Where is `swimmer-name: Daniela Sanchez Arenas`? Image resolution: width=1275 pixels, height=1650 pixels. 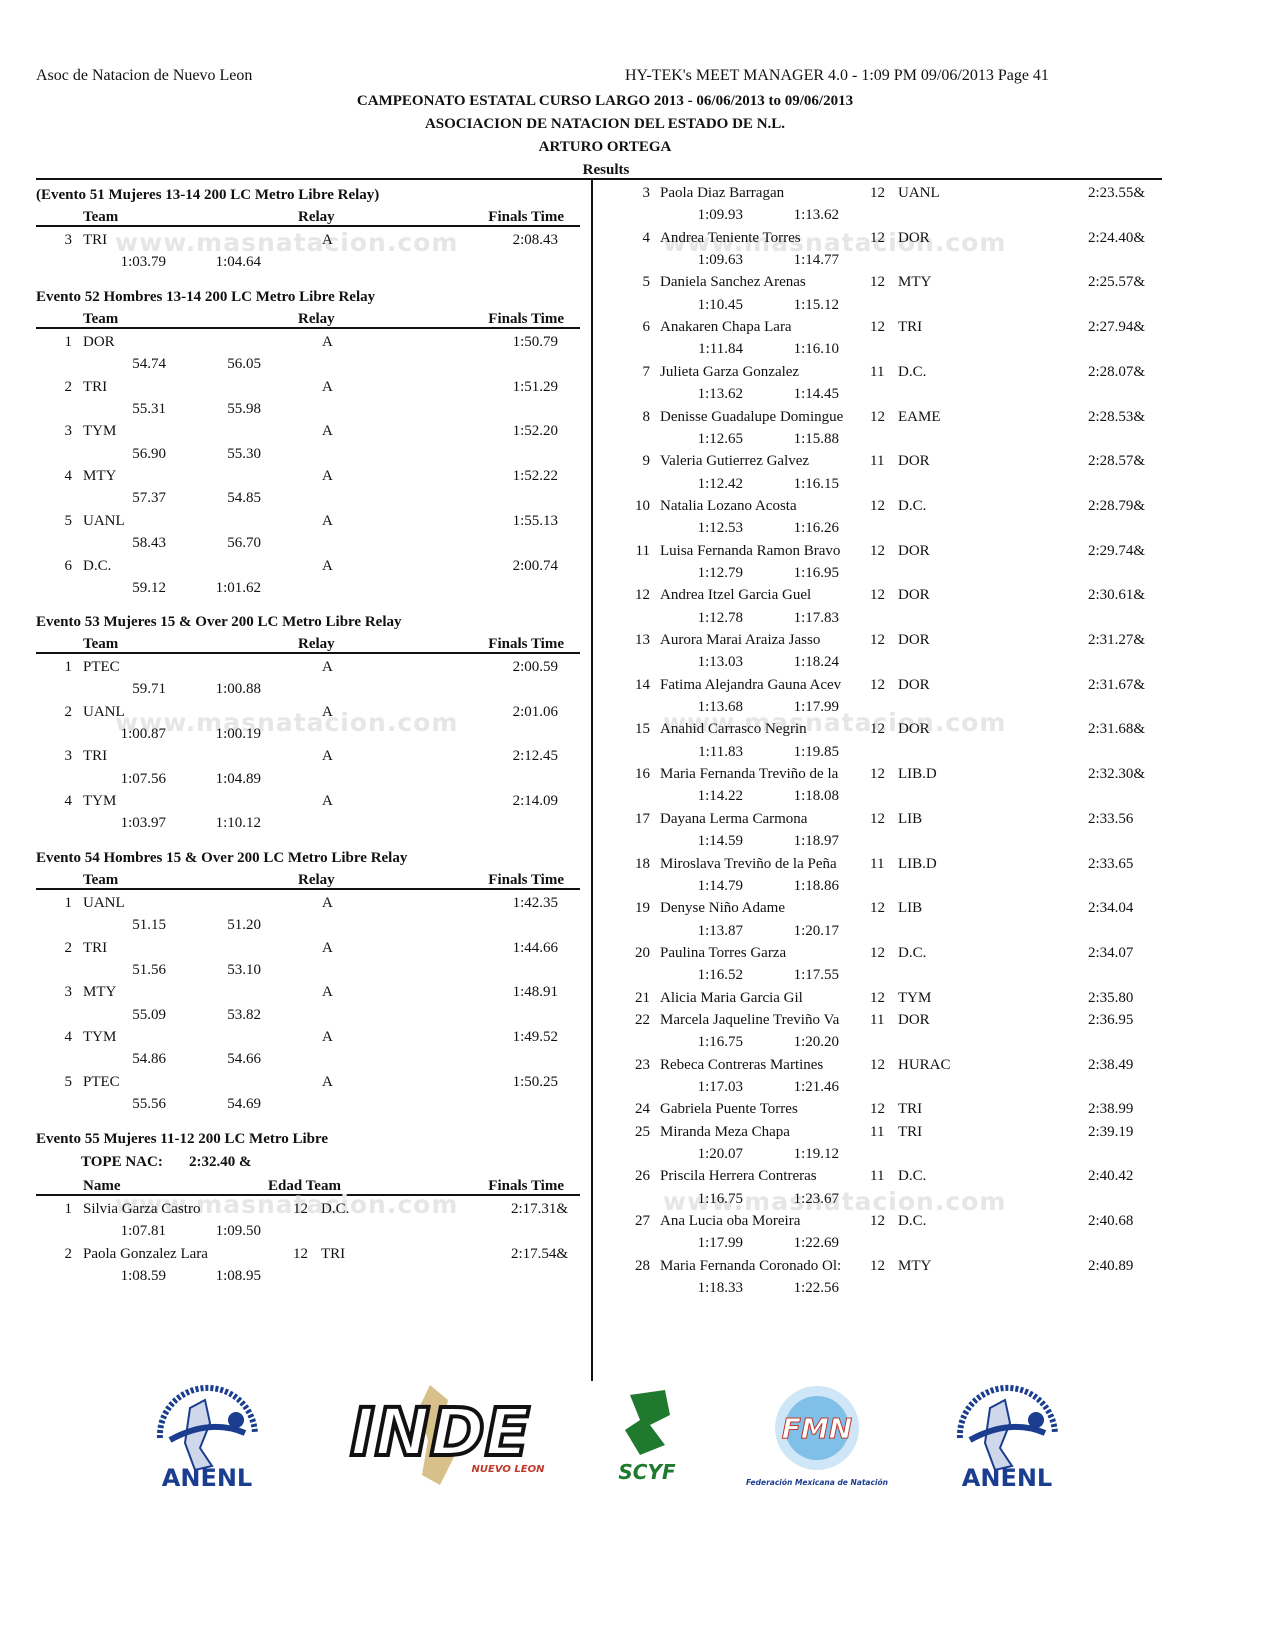
swimmer-name: Daniela Sanchez Arenas is located at coordinates (733, 282).